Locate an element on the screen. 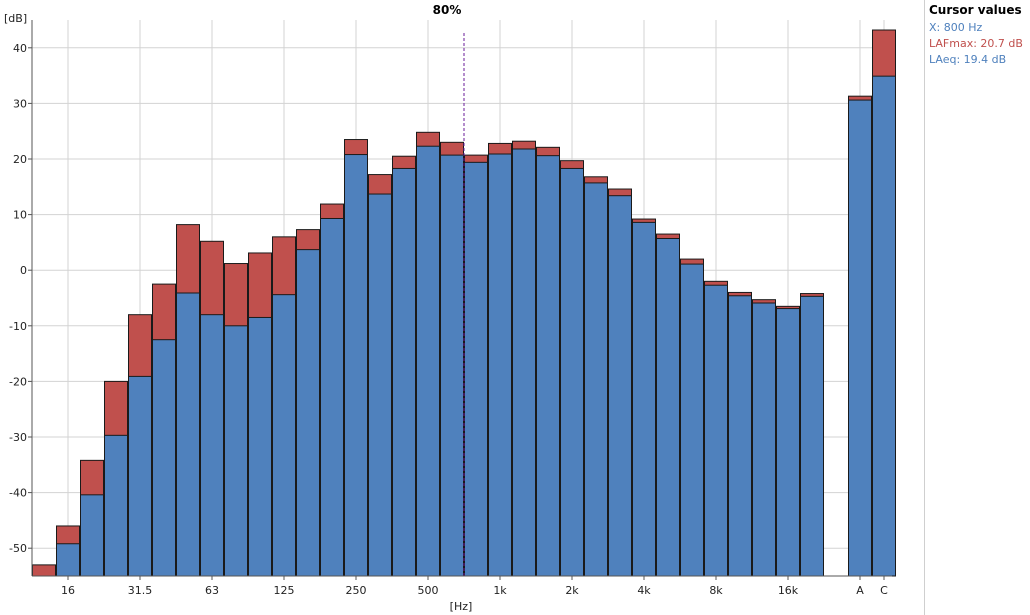 Image resolution: width=1030 pixels, height=615 pixels. y-tick-label: 30 is located at coordinates (20, 103).